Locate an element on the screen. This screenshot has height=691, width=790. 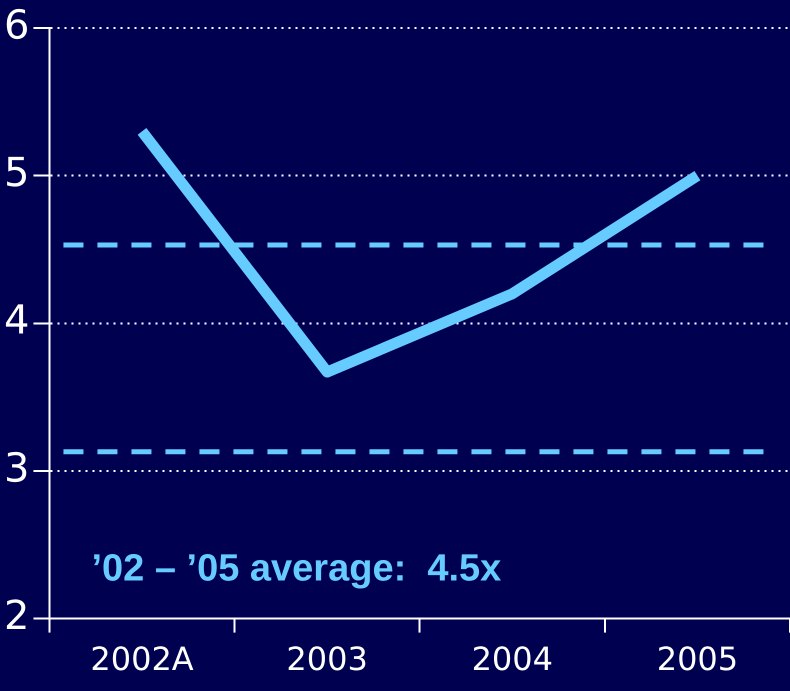
annotation: ’02 – ’05 average: 4.5x is located at coordinates (296, 569).